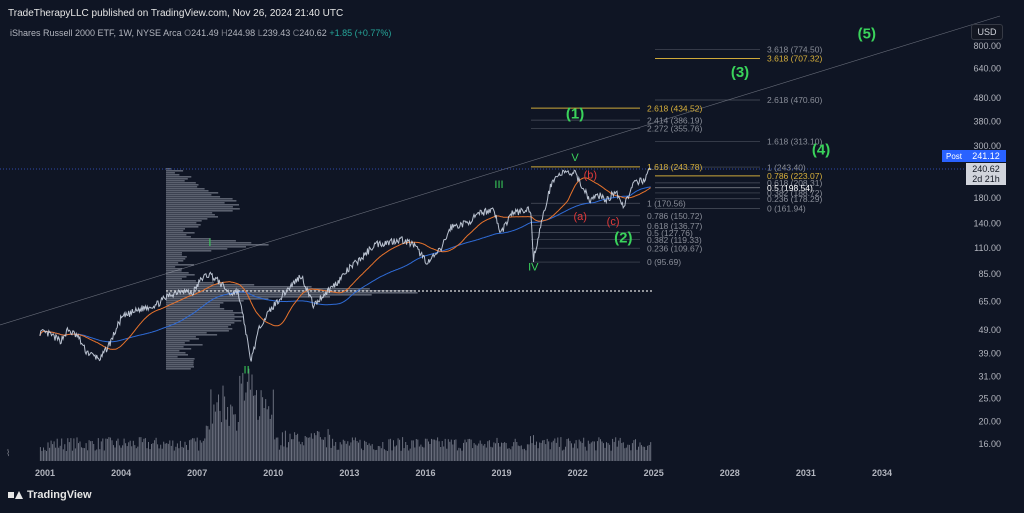  Describe the element at coordinates (790, 188) in the screenshot. I see `fib-set-2-label: 0.5 (198.54)` at that location.